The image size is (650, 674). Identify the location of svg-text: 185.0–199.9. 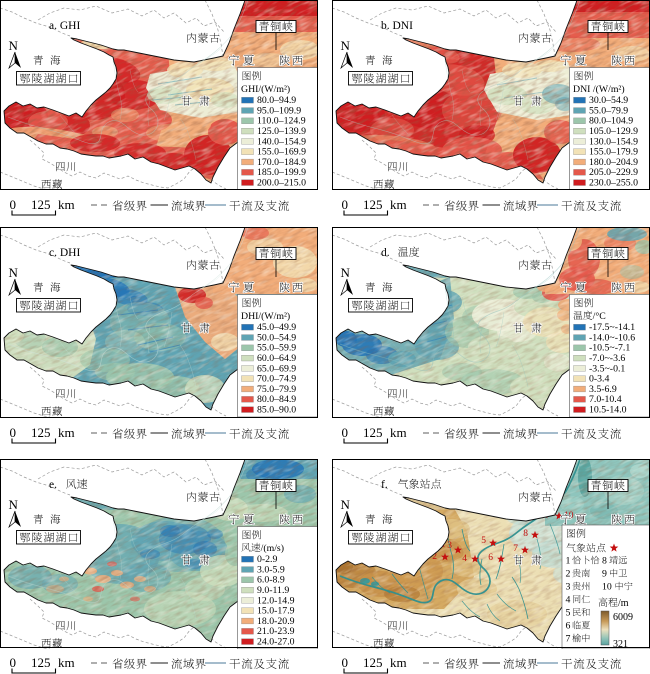
(281, 172).